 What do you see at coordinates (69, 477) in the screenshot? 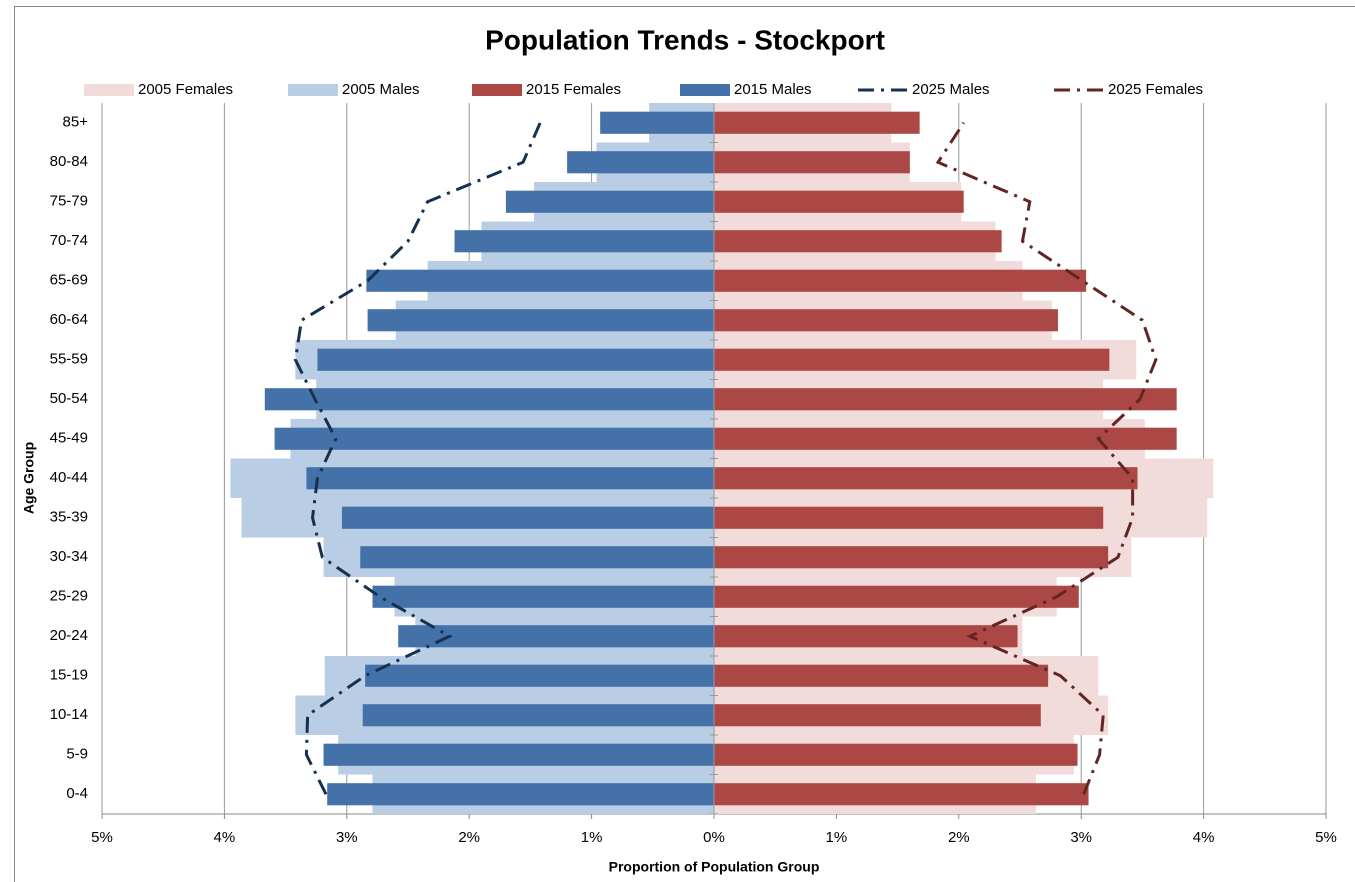
I see `y-tick-label: 40-44` at bounding box center [69, 477].